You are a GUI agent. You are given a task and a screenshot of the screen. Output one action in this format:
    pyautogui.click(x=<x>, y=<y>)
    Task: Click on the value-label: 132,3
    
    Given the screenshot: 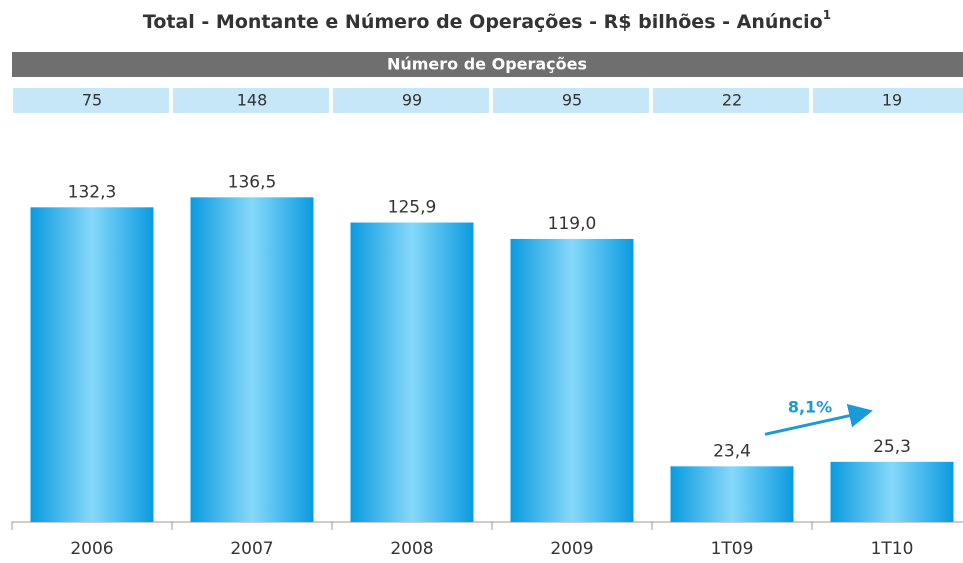 What is the action you would take?
    pyautogui.click(x=92, y=192)
    